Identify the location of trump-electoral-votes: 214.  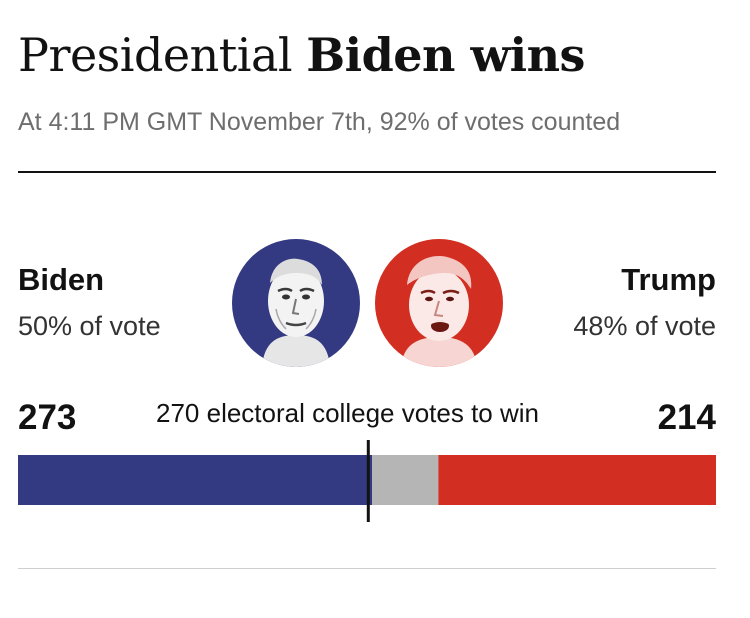
(686, 417).